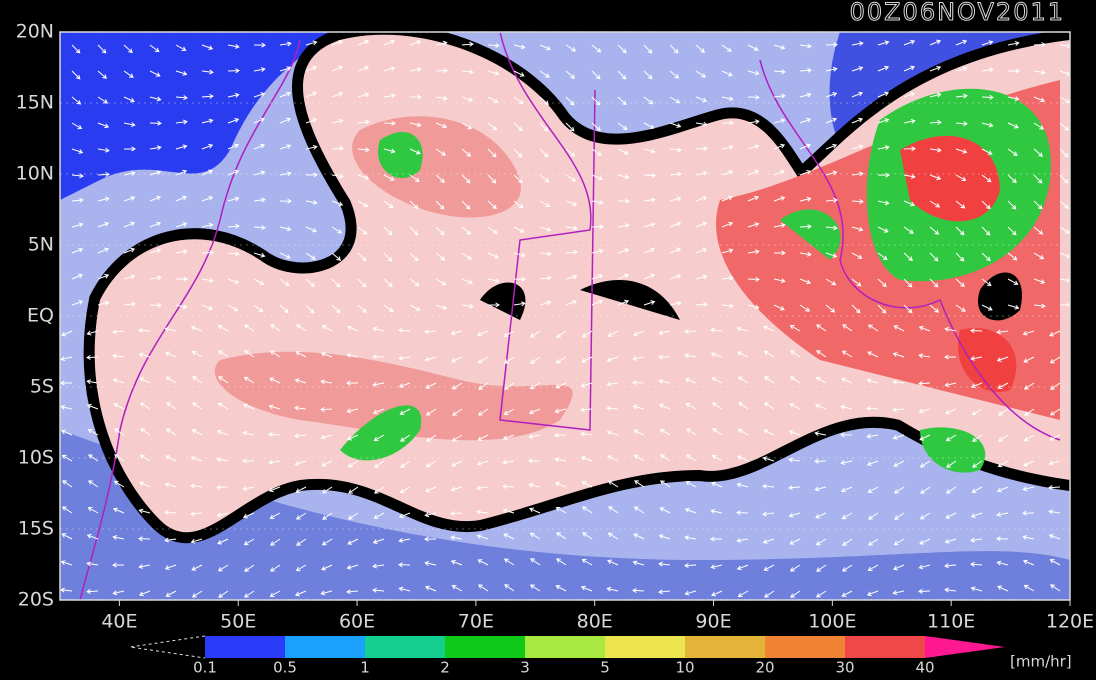 The width and height of the screenshot is (1096, 680). I want to click on colorbar-unit: [mm/hr], so click(1041, 662).